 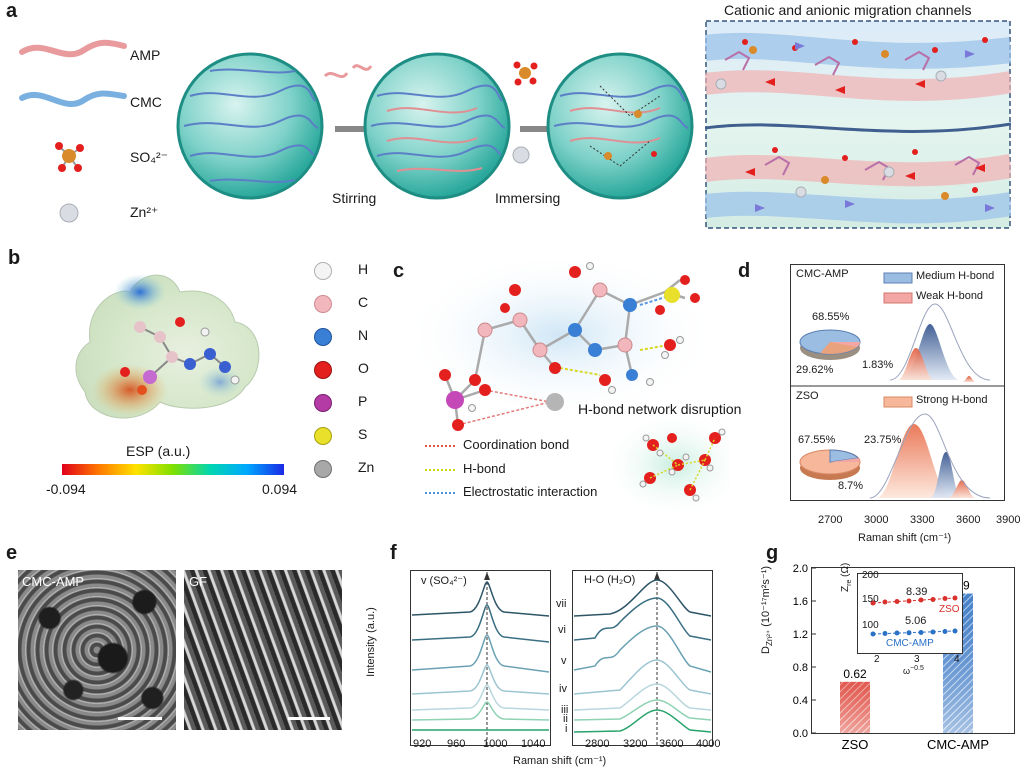 What do you see at coordinates (800, 734) in the screenshot?
I see `g-ytick-label: 0.0` at bounding box center [800, 734].